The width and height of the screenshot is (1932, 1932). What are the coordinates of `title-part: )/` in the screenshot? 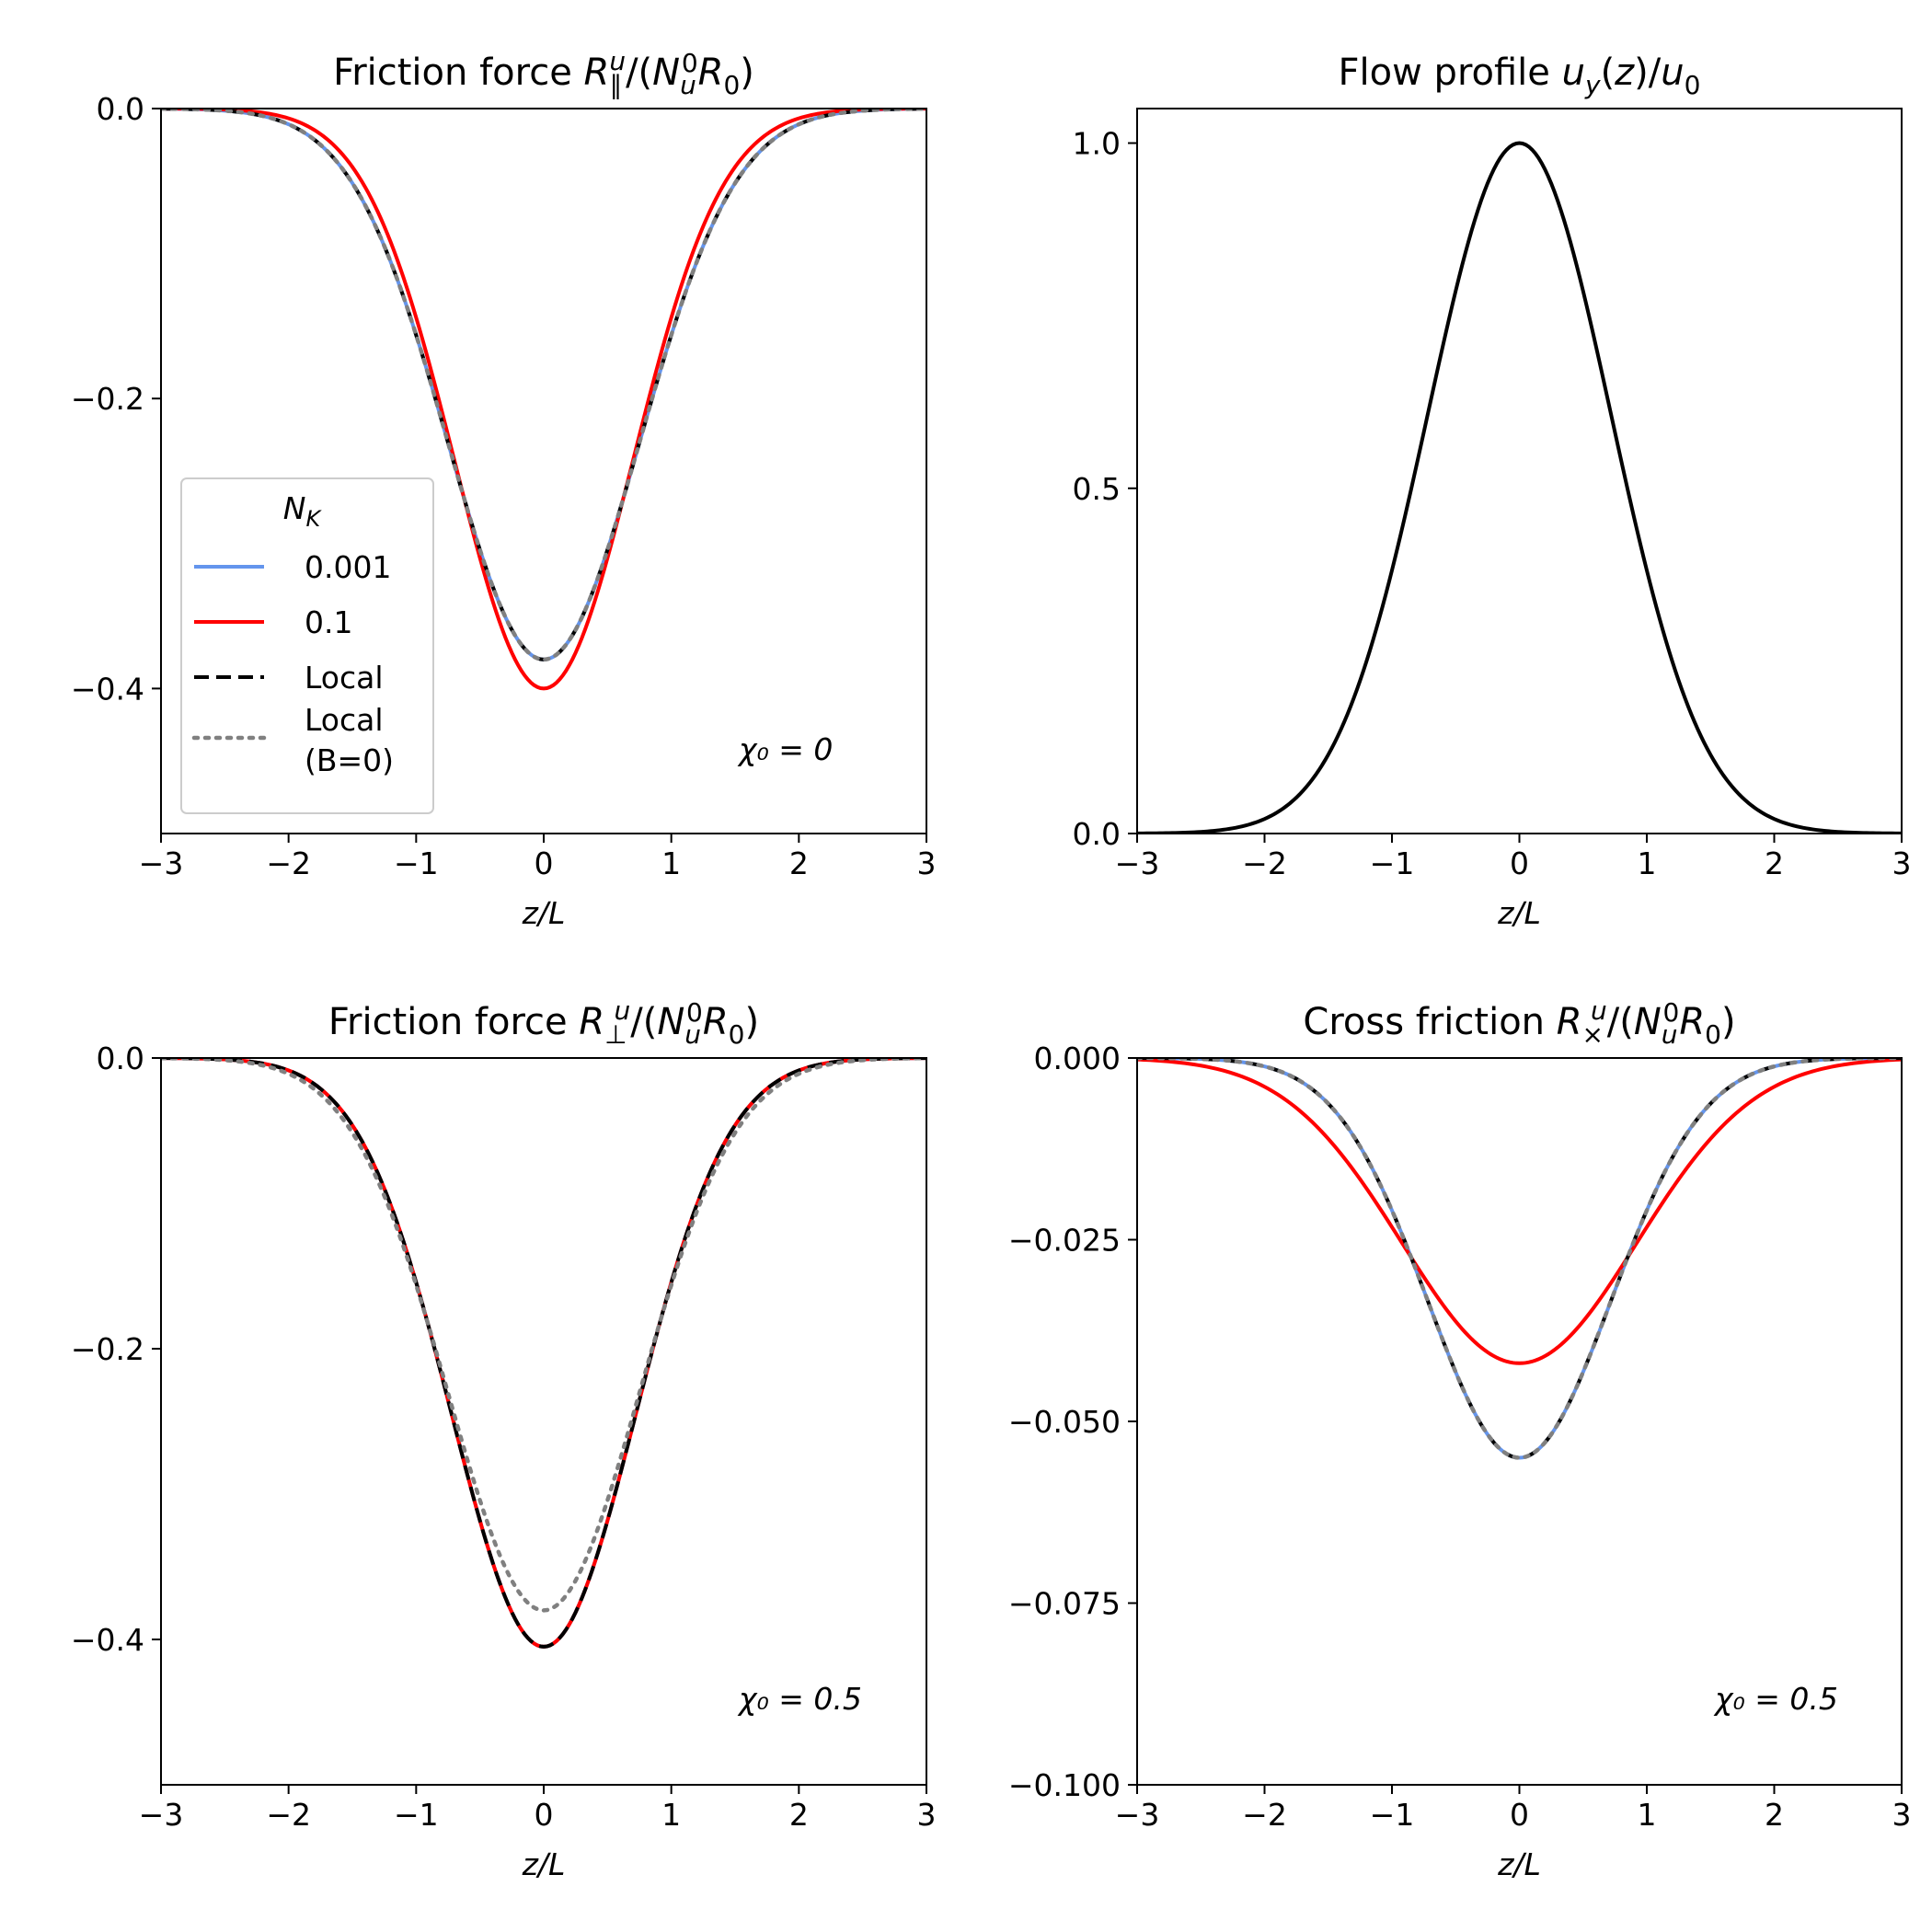 It's located at (1648, 73).